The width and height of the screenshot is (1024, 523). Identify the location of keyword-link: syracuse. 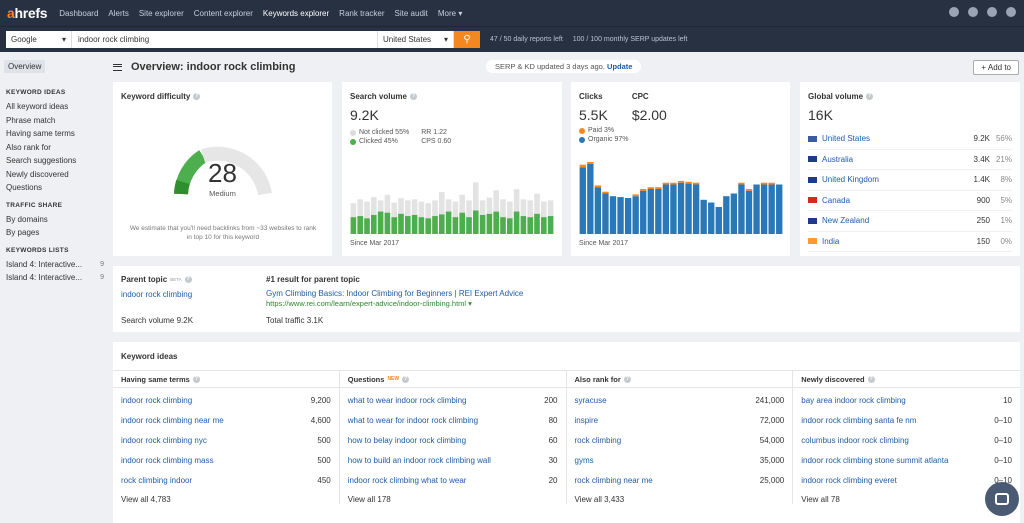
(590, 400).